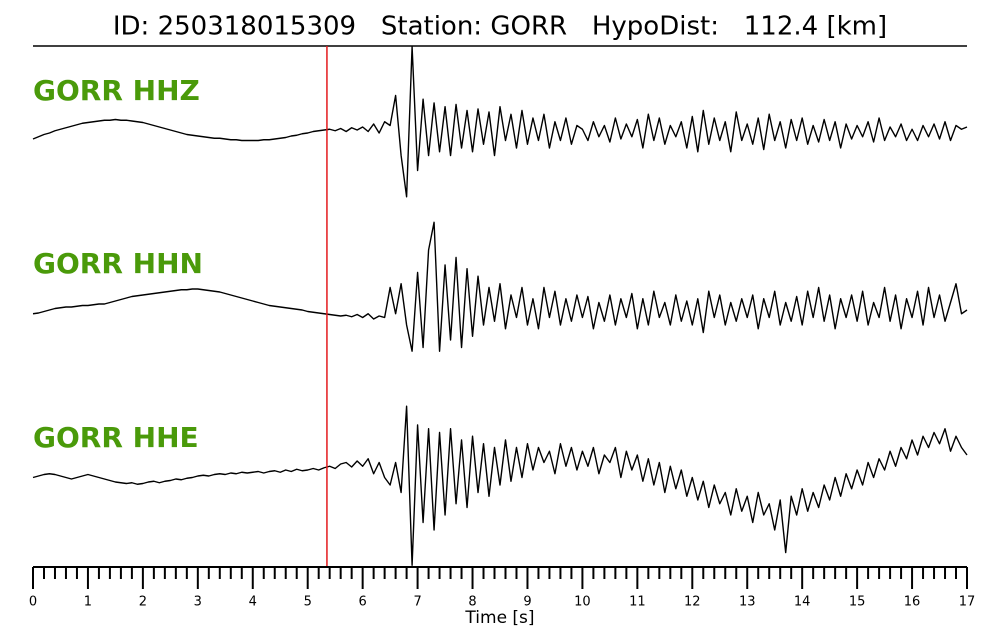 The height and width of the screenshot is (640, 1000). What do you see at coordinates (143, 602) in the screenshot?
I see `x-tick-label: 2` at bounding box center [143, 602].